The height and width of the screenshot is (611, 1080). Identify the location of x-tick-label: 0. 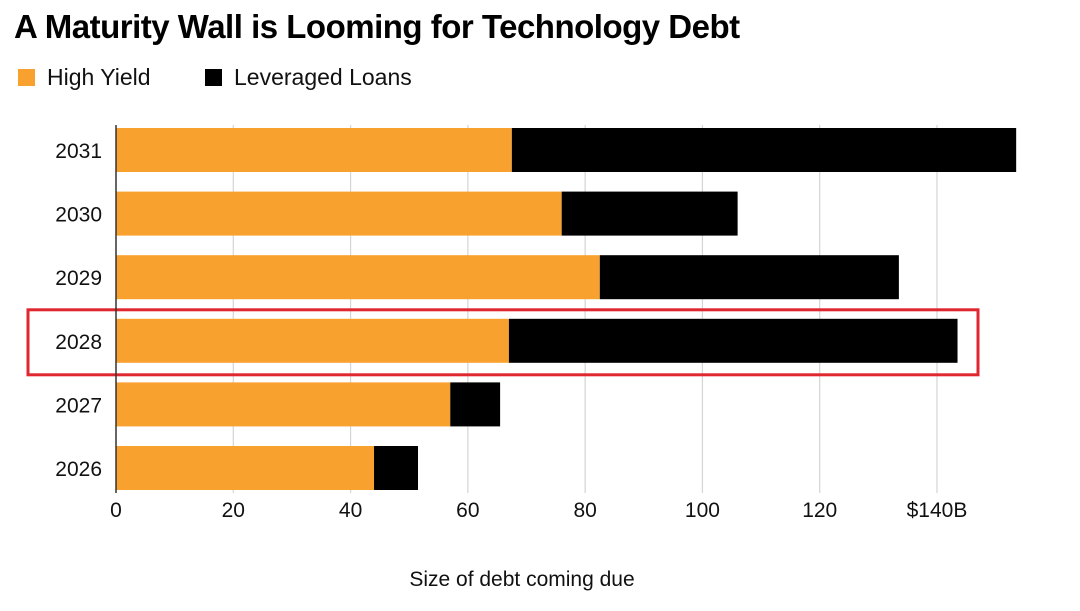
(116, 510).